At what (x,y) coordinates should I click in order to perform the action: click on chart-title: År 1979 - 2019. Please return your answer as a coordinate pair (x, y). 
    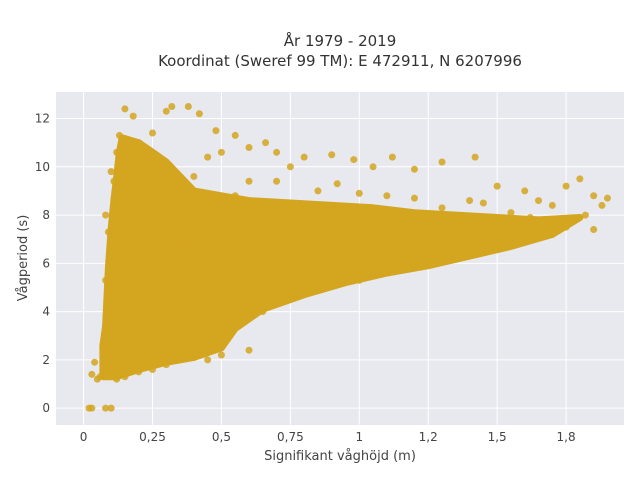
    Looking at the image, I should click on (340, 40).